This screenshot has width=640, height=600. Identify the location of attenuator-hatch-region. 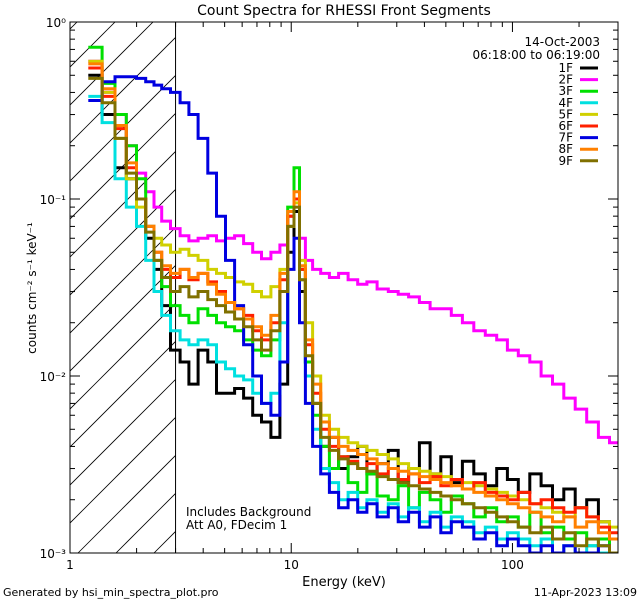
(123, 287).